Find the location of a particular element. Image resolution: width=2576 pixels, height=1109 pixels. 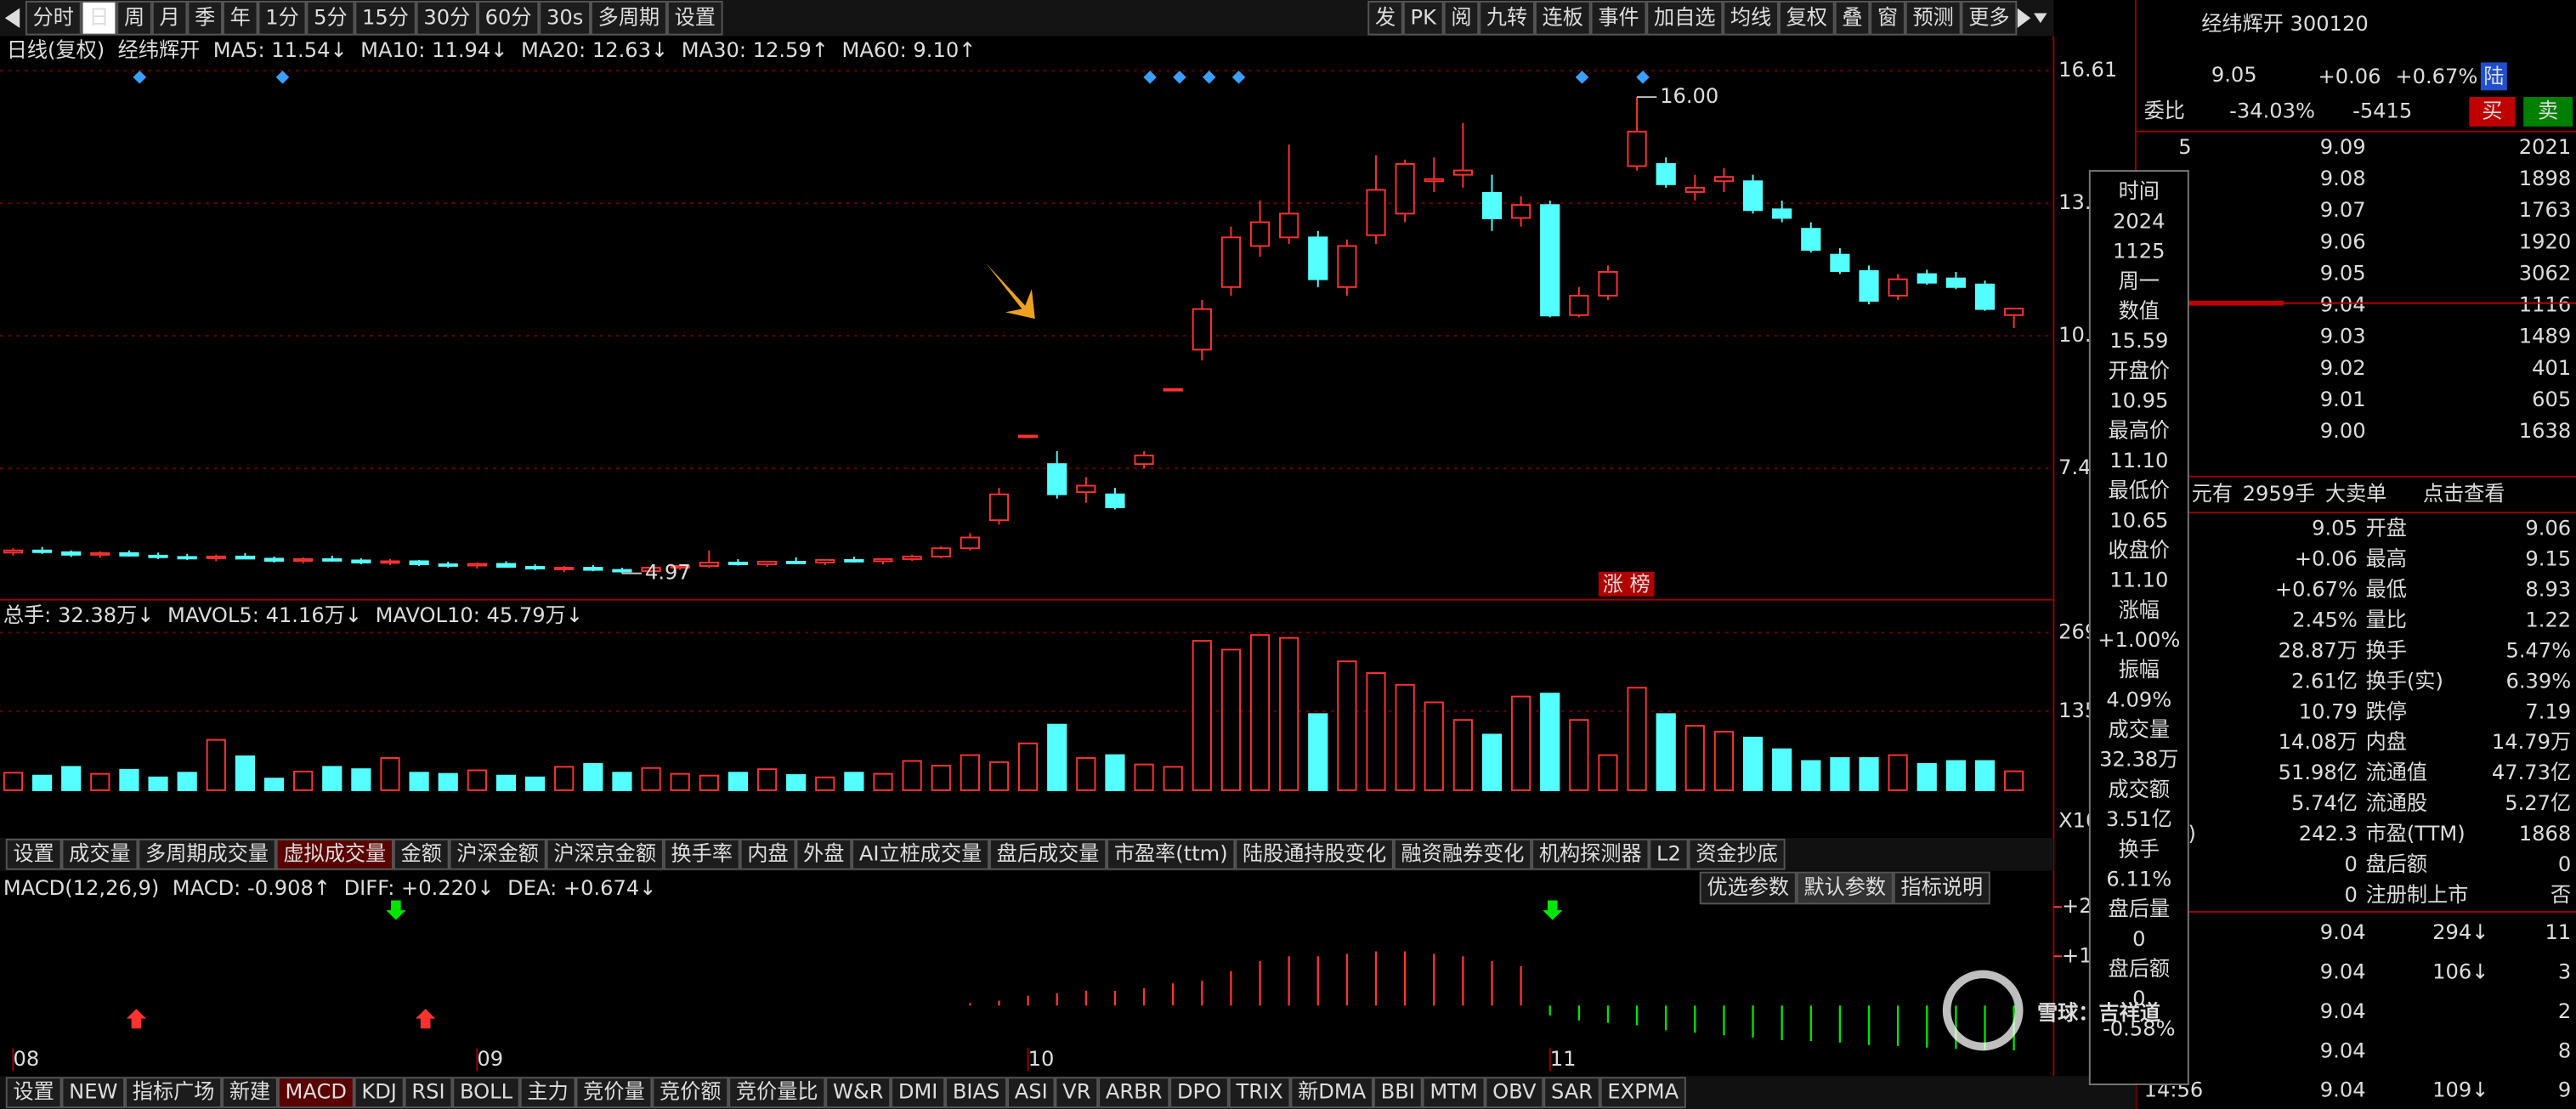

indicator-tab: 换手率 is located at coordinates (702, 853).